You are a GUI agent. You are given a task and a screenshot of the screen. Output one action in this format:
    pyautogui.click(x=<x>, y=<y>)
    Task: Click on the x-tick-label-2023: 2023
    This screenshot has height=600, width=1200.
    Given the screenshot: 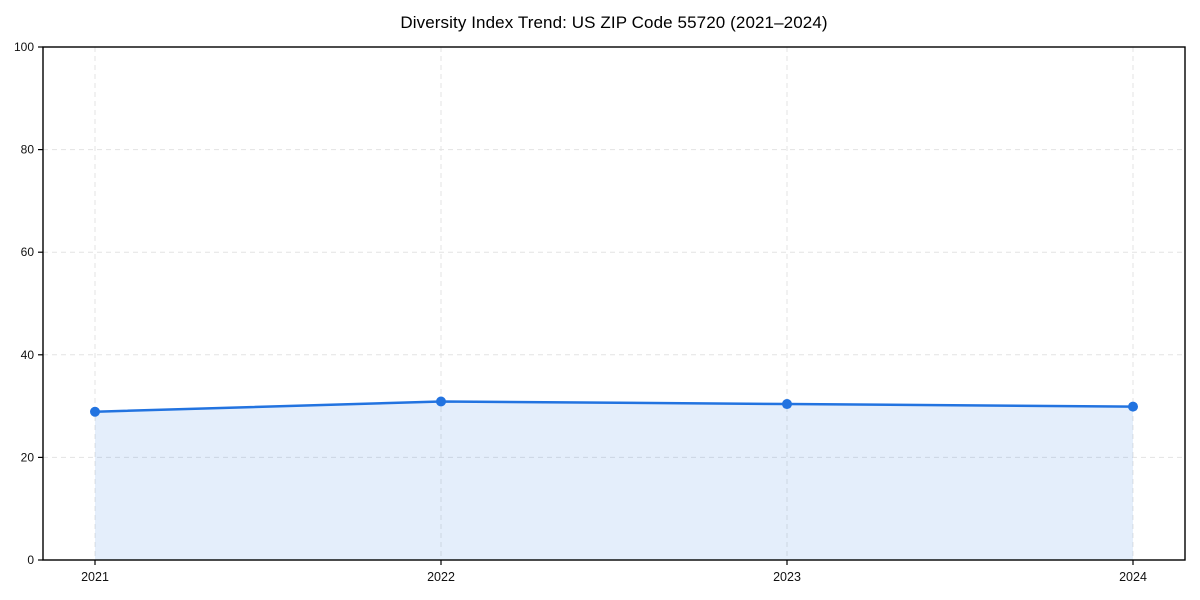 What is the action you would take?
    pyautogui.click(x=787, y=577)
    